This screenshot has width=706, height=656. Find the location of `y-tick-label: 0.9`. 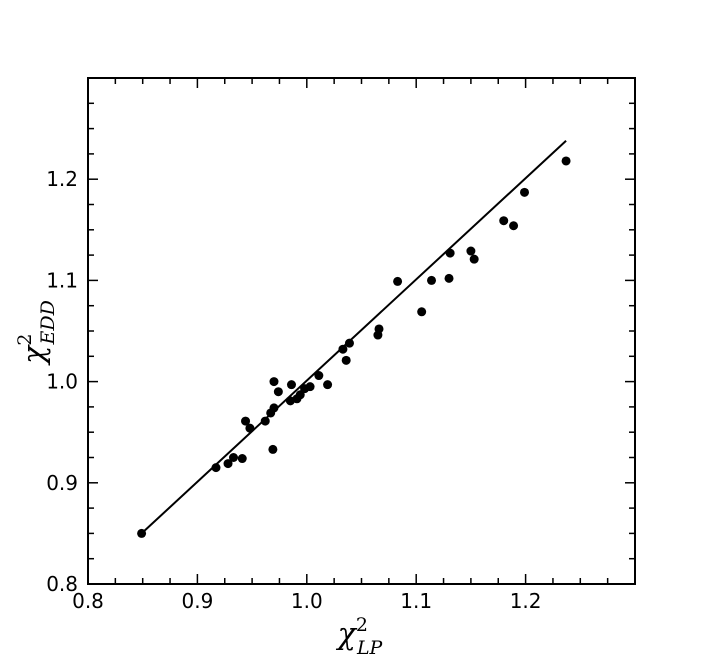

y-tick-label: 0.9 is located at coordinates (62, 483).